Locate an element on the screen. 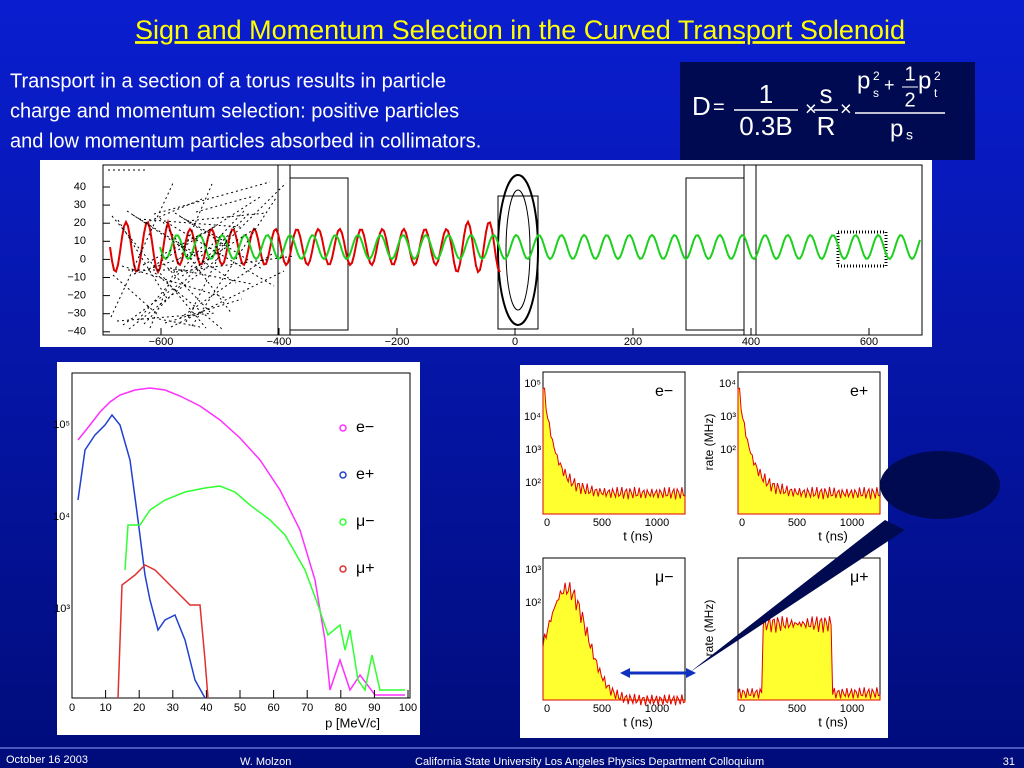 Image resolution: width=1024 pixels, height=768 pixels. formula: D = 1 0.3B × s R × p 2 s + 1 2 p 2 t p s is located at coordinates (818, 103).